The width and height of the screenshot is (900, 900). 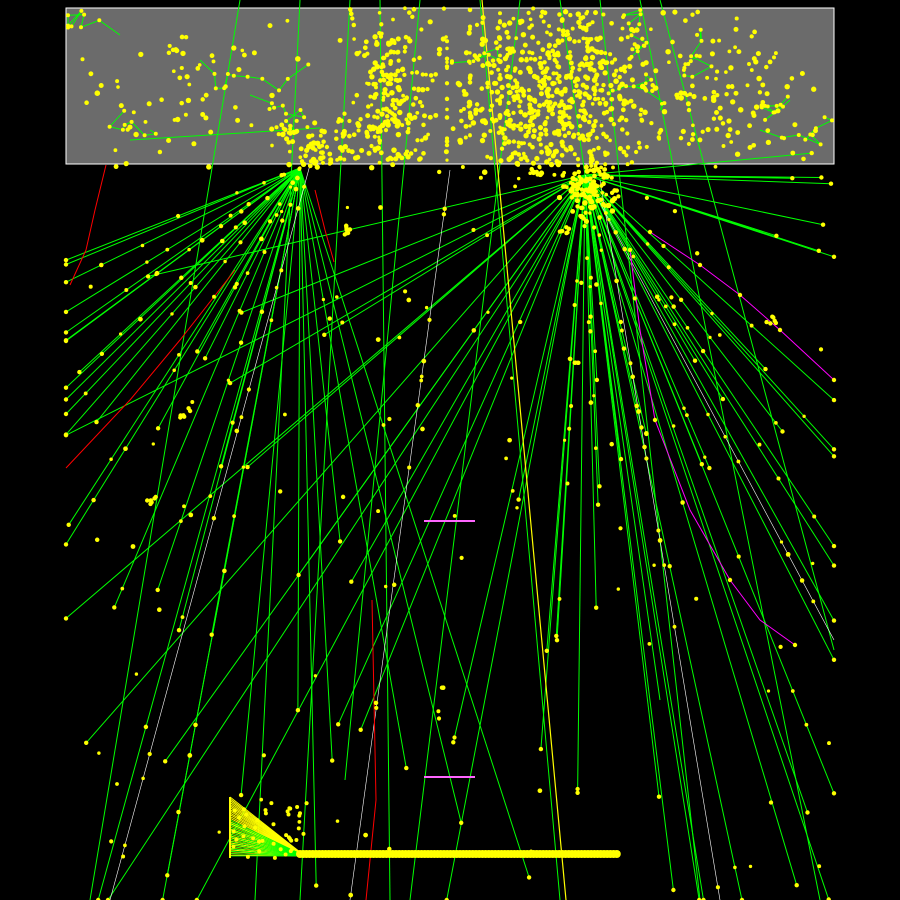 What do you see at coordinates (385, 450) in the screenshot?
I see `neutral-track` at bounding box center [385, 450].